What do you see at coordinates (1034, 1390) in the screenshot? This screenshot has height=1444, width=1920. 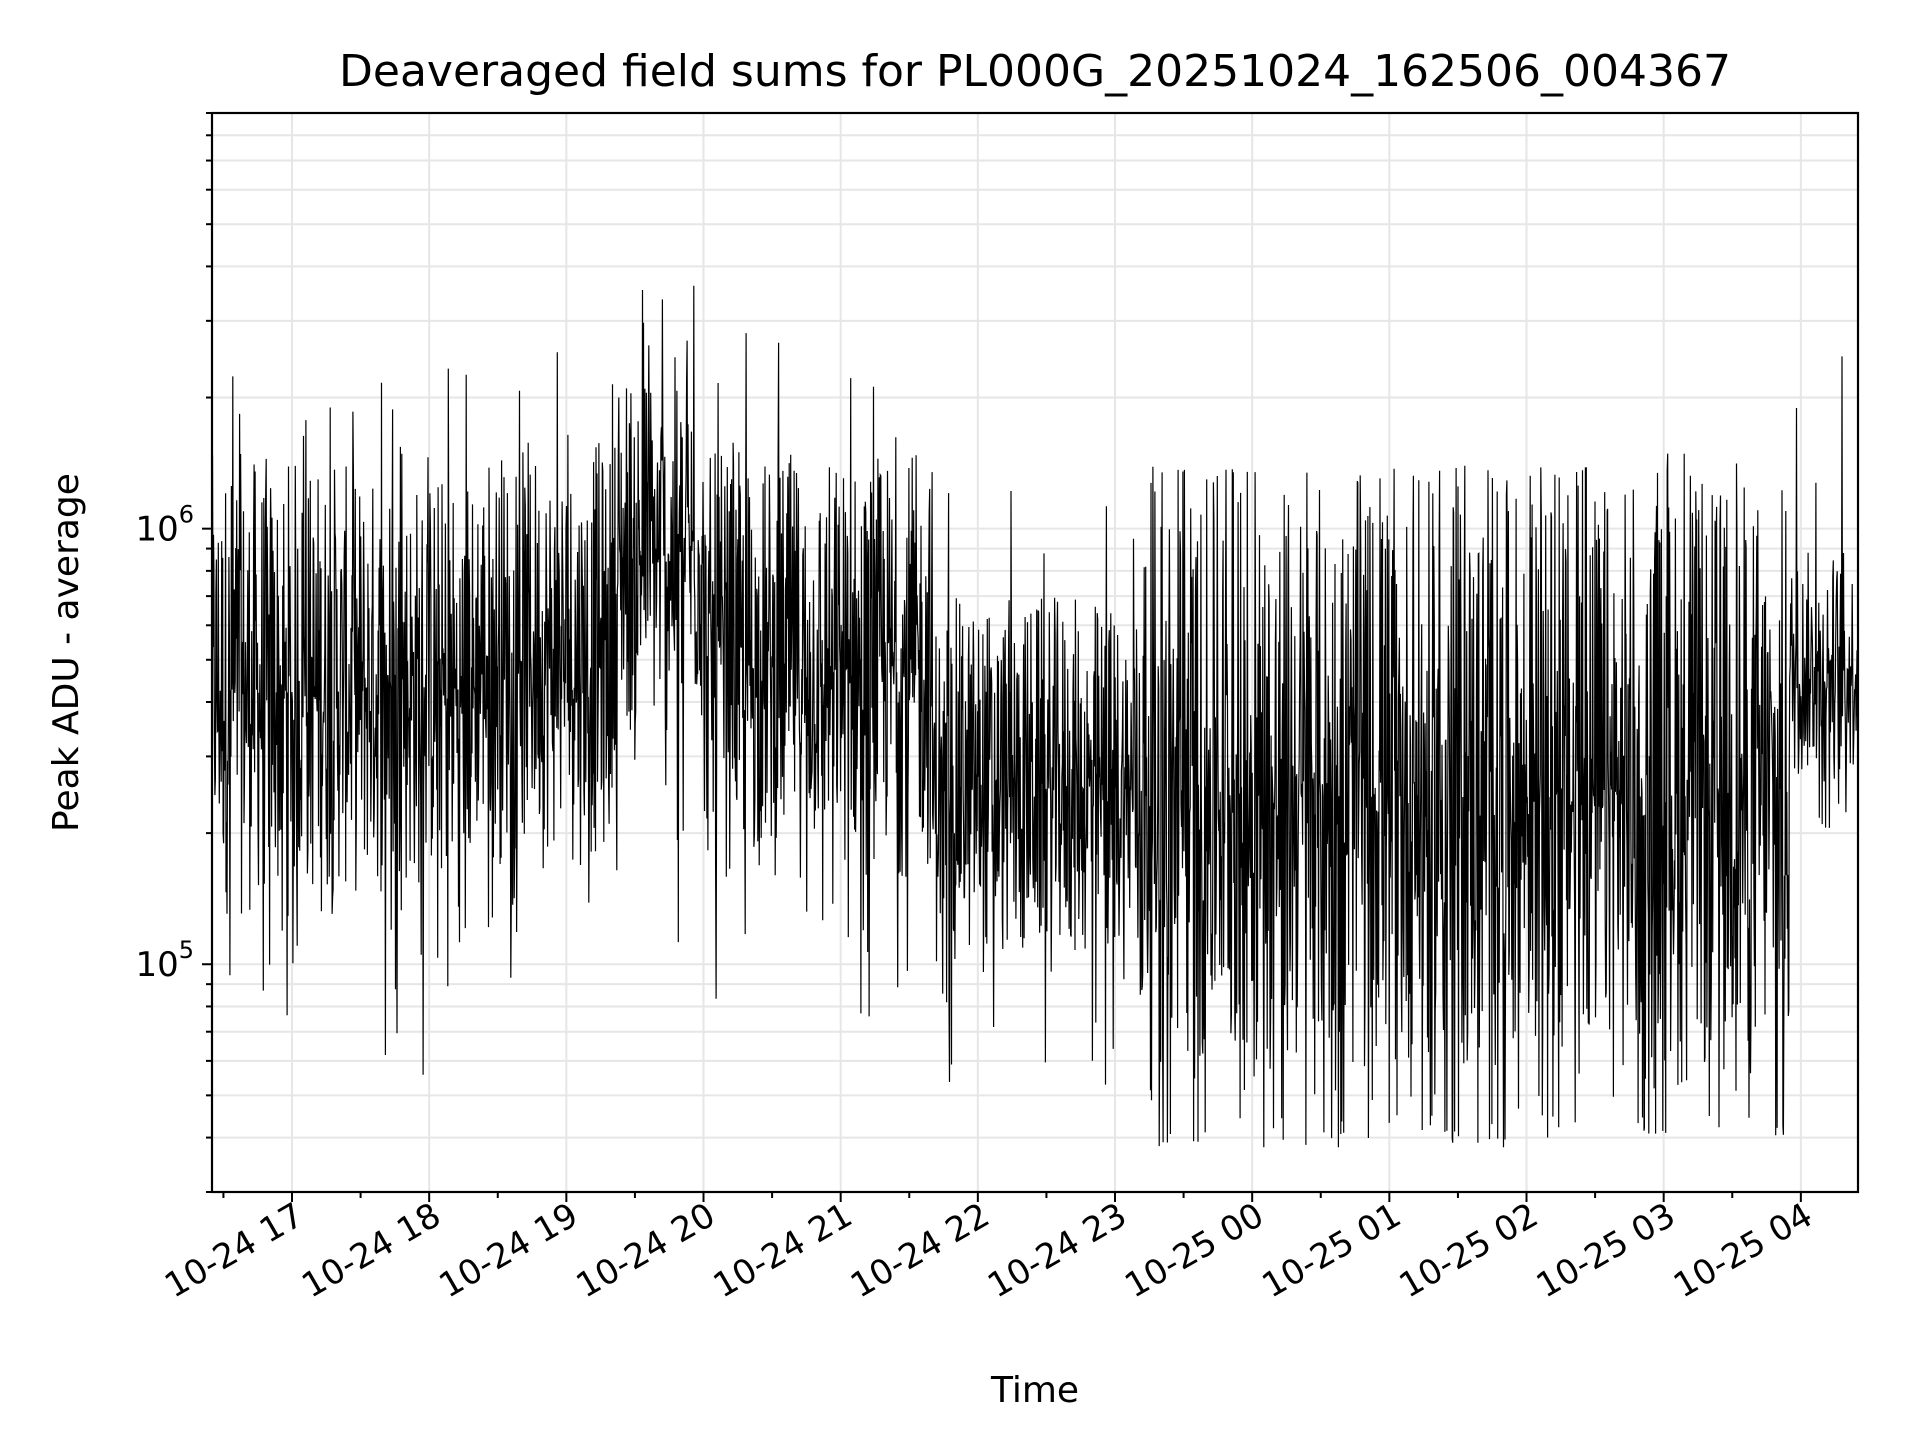 I see `x-axis-label: Time` at bounding box center [1034, 1390].